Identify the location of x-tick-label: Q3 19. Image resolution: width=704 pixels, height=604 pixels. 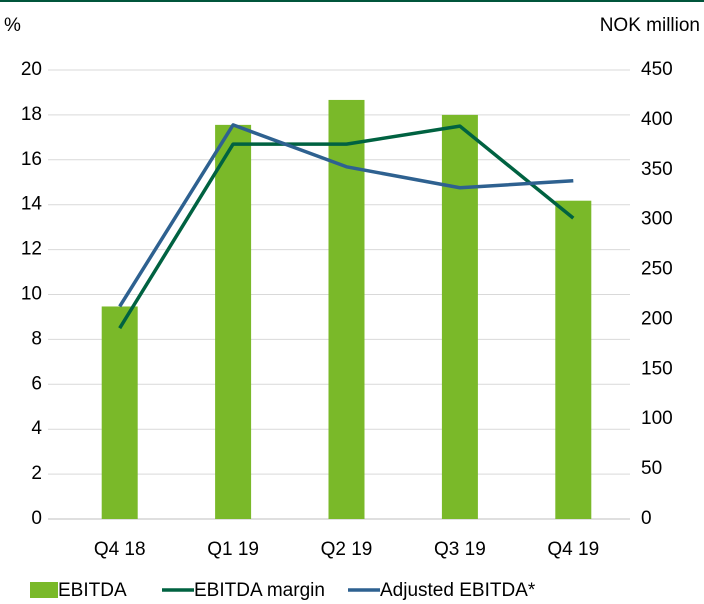
(460, 549).